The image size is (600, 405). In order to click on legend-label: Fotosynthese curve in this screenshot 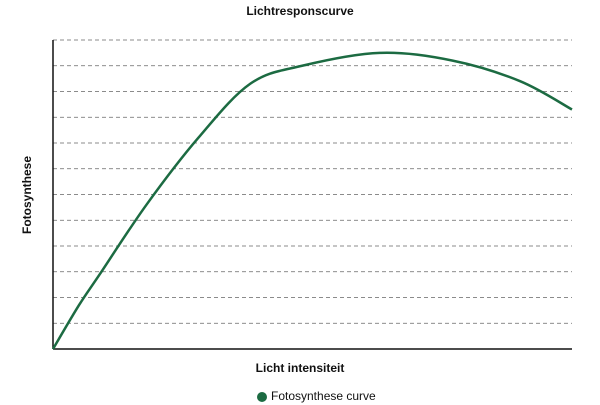, I will do `click(323, 396)`.